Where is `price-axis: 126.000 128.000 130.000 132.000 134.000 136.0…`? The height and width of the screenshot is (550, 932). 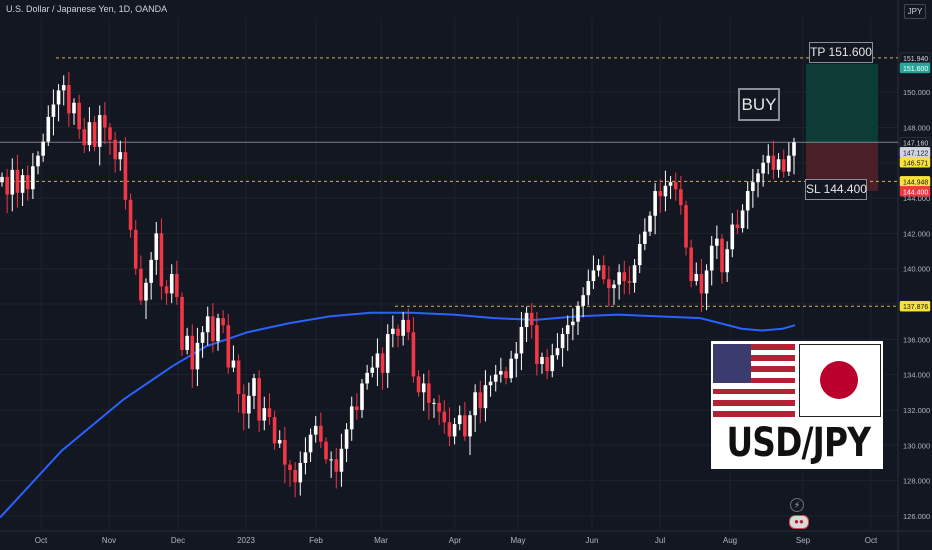
price-axis: 126.000 128.000 130.000 132.000 134.000 136.0… is located at coordinates (915, 286).